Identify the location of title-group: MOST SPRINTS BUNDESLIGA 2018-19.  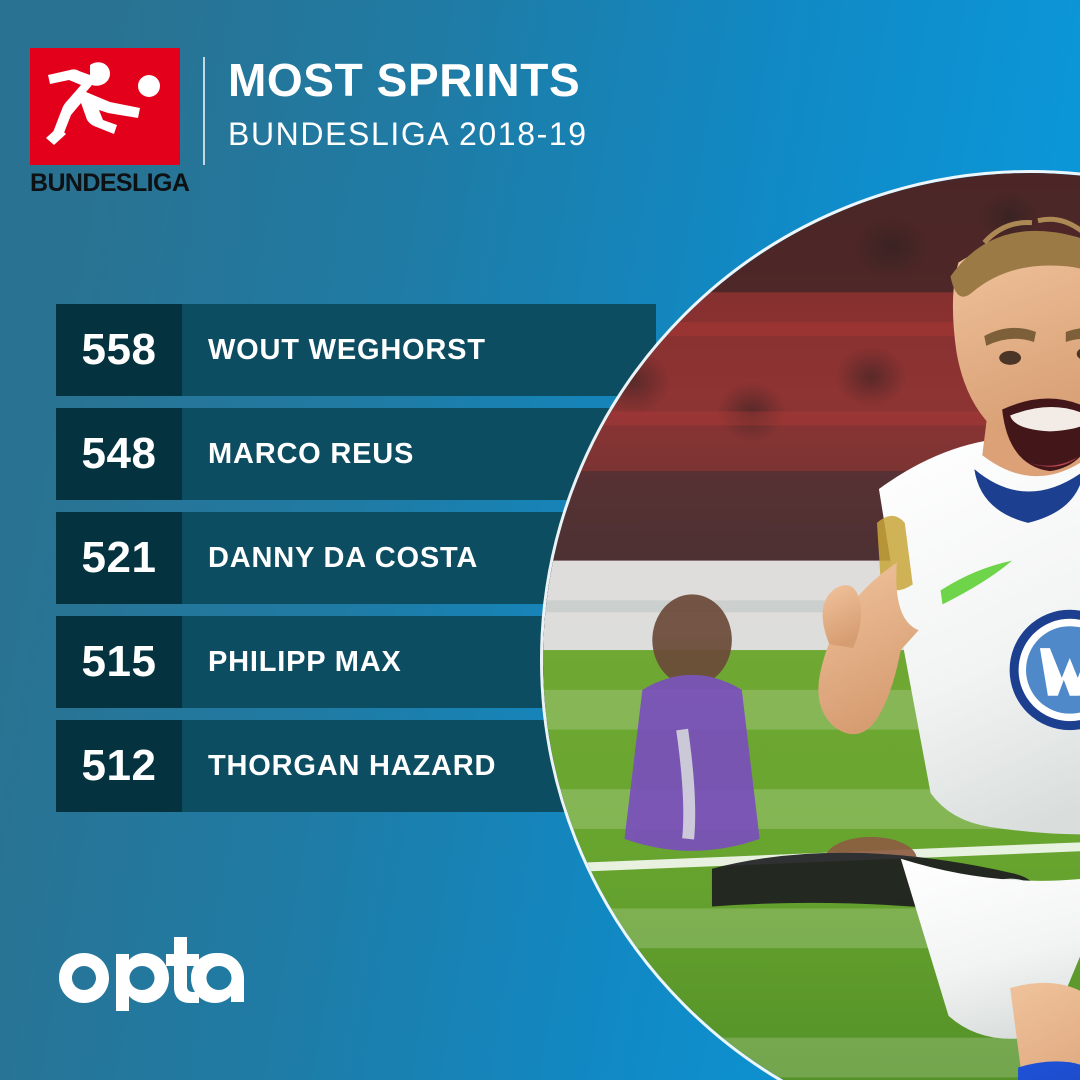
(408, 103).